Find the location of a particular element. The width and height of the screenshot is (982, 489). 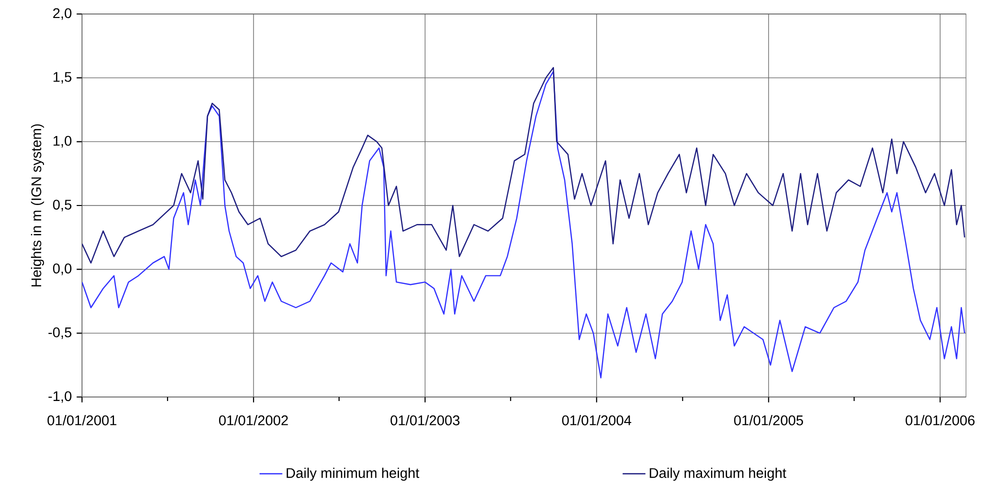

y-tick-label: 0,5 is located at coordinates (62, 206).